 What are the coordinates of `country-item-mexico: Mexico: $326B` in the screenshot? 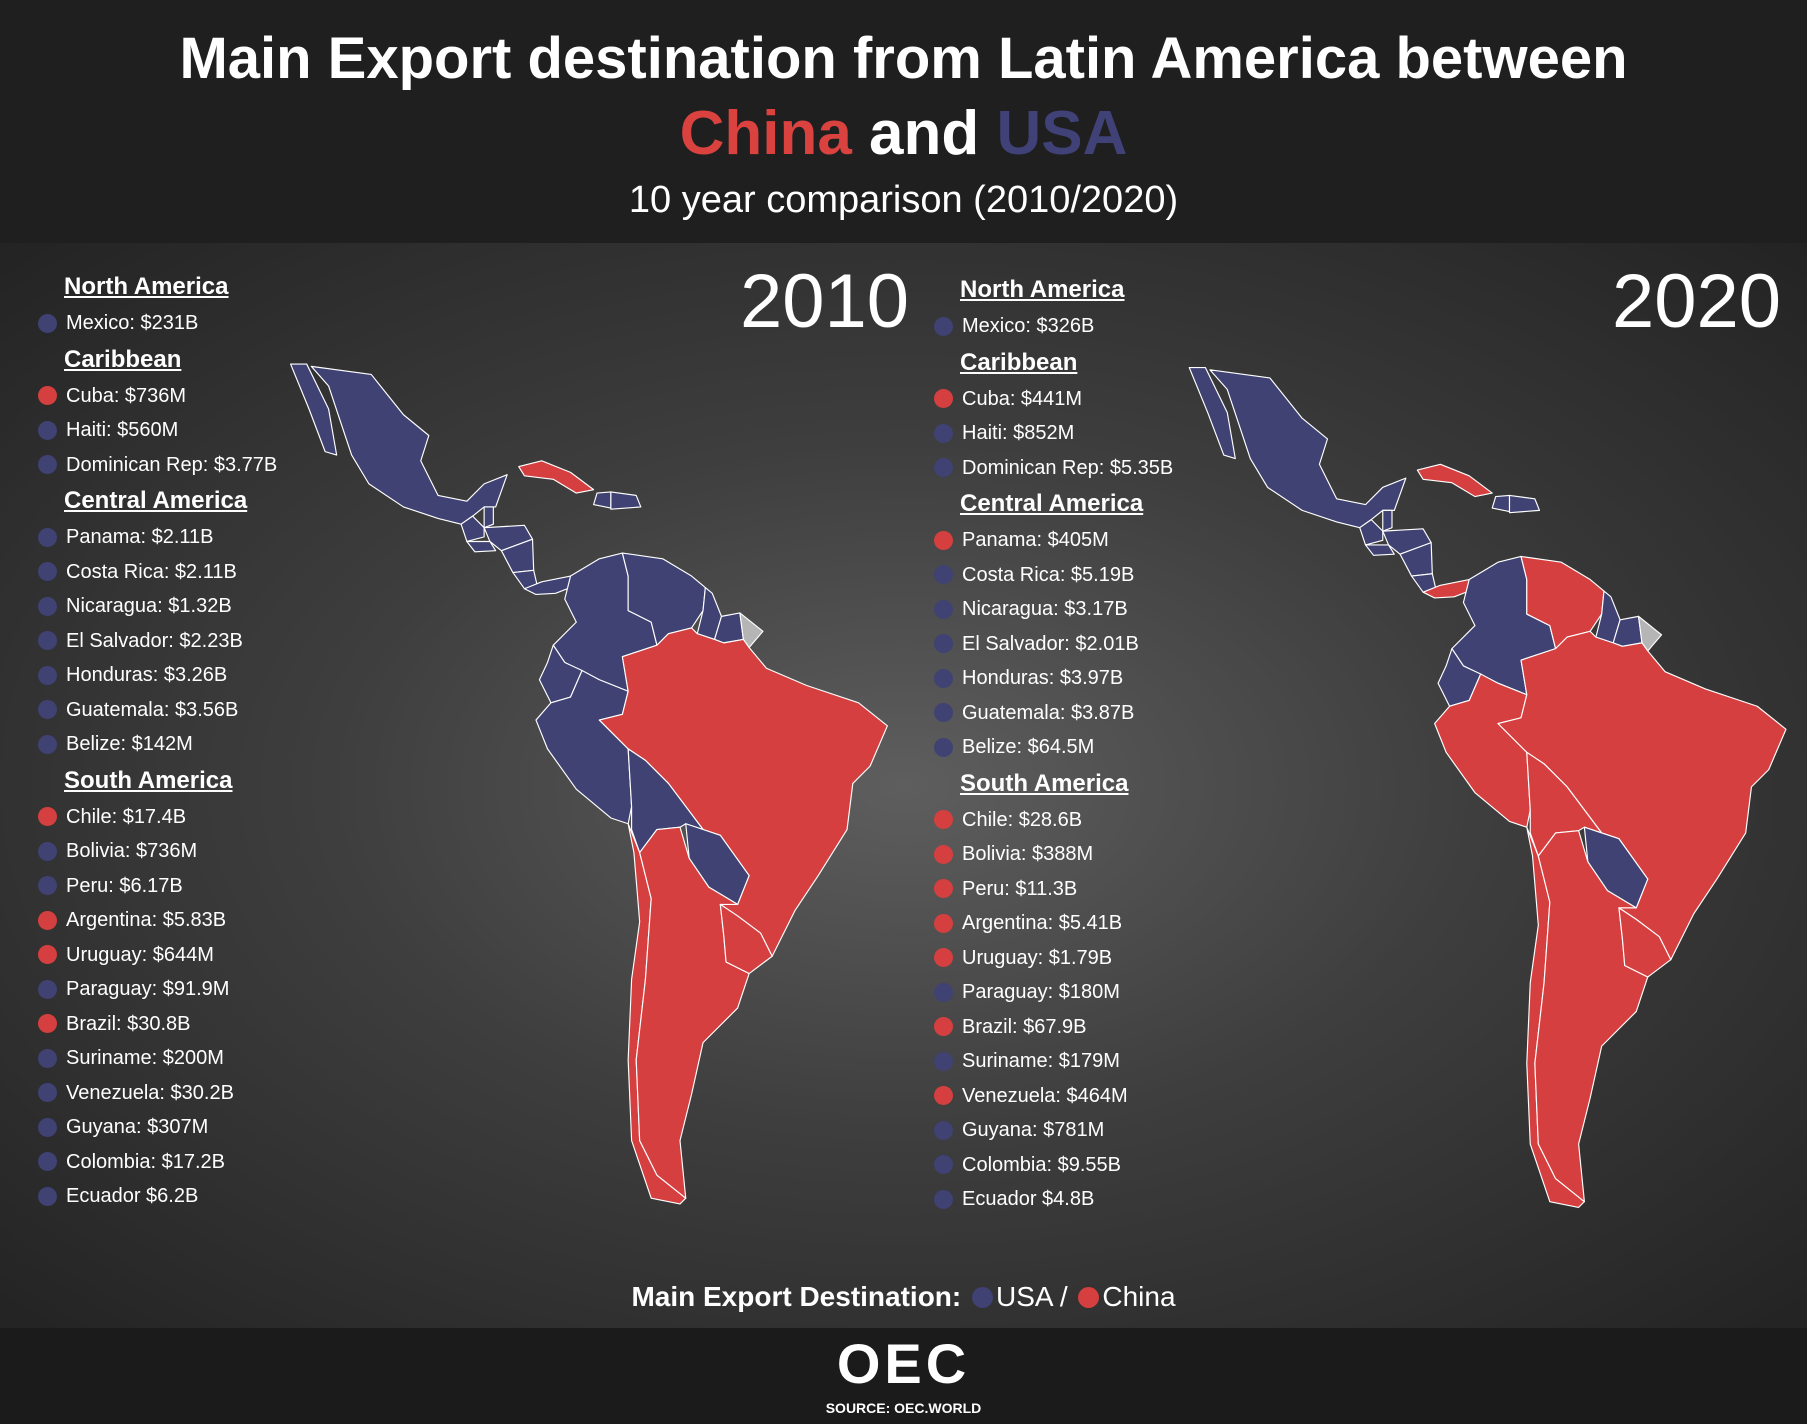 It's located at (1084, 326).